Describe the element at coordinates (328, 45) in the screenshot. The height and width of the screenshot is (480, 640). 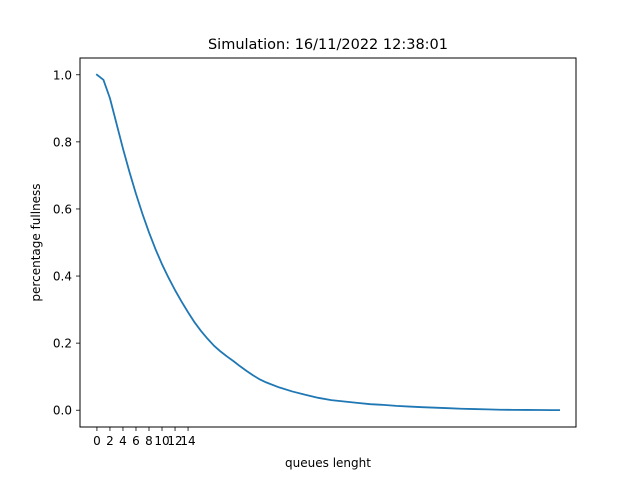
I see `chart-title: Simulation: 16/11/2022 12:38:01` at that location.